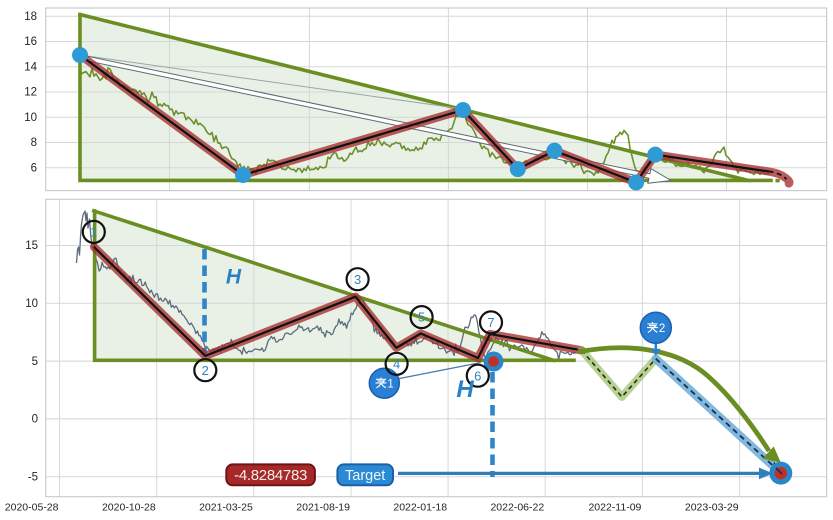  Describe the element at coordinates (490, 322) in the screenshot. I see `svg-text: 7` at that location.